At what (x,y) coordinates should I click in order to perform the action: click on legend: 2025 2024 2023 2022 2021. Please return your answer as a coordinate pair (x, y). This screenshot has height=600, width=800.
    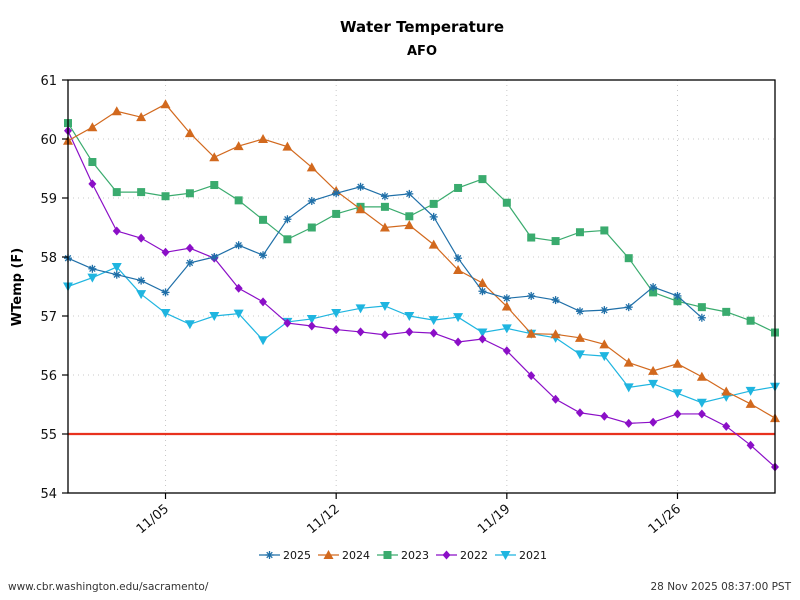
    Looking at the image, I should click on (403, 555).